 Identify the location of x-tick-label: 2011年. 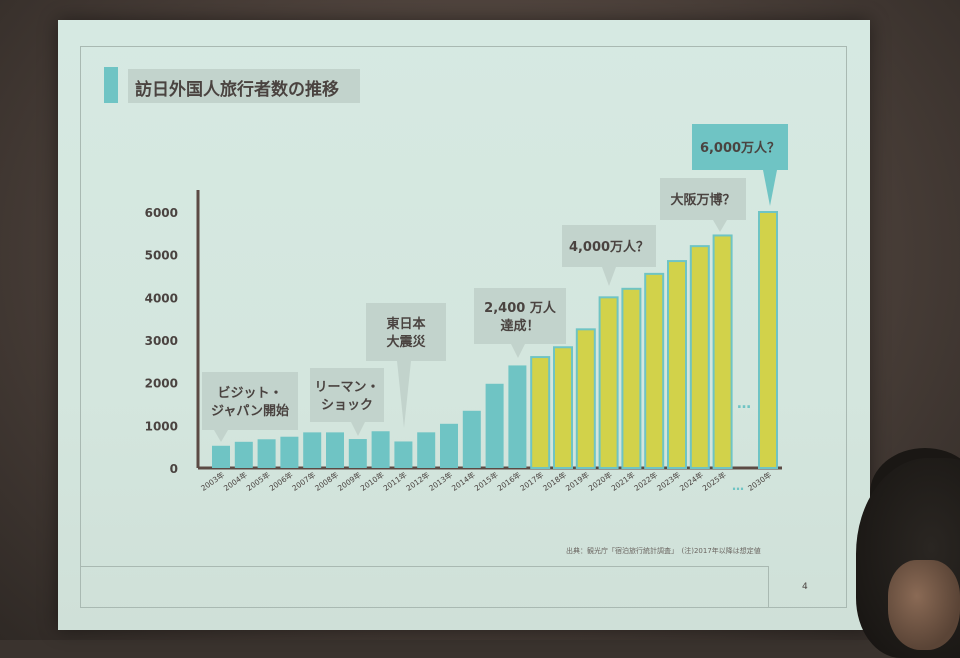
(395, 481).